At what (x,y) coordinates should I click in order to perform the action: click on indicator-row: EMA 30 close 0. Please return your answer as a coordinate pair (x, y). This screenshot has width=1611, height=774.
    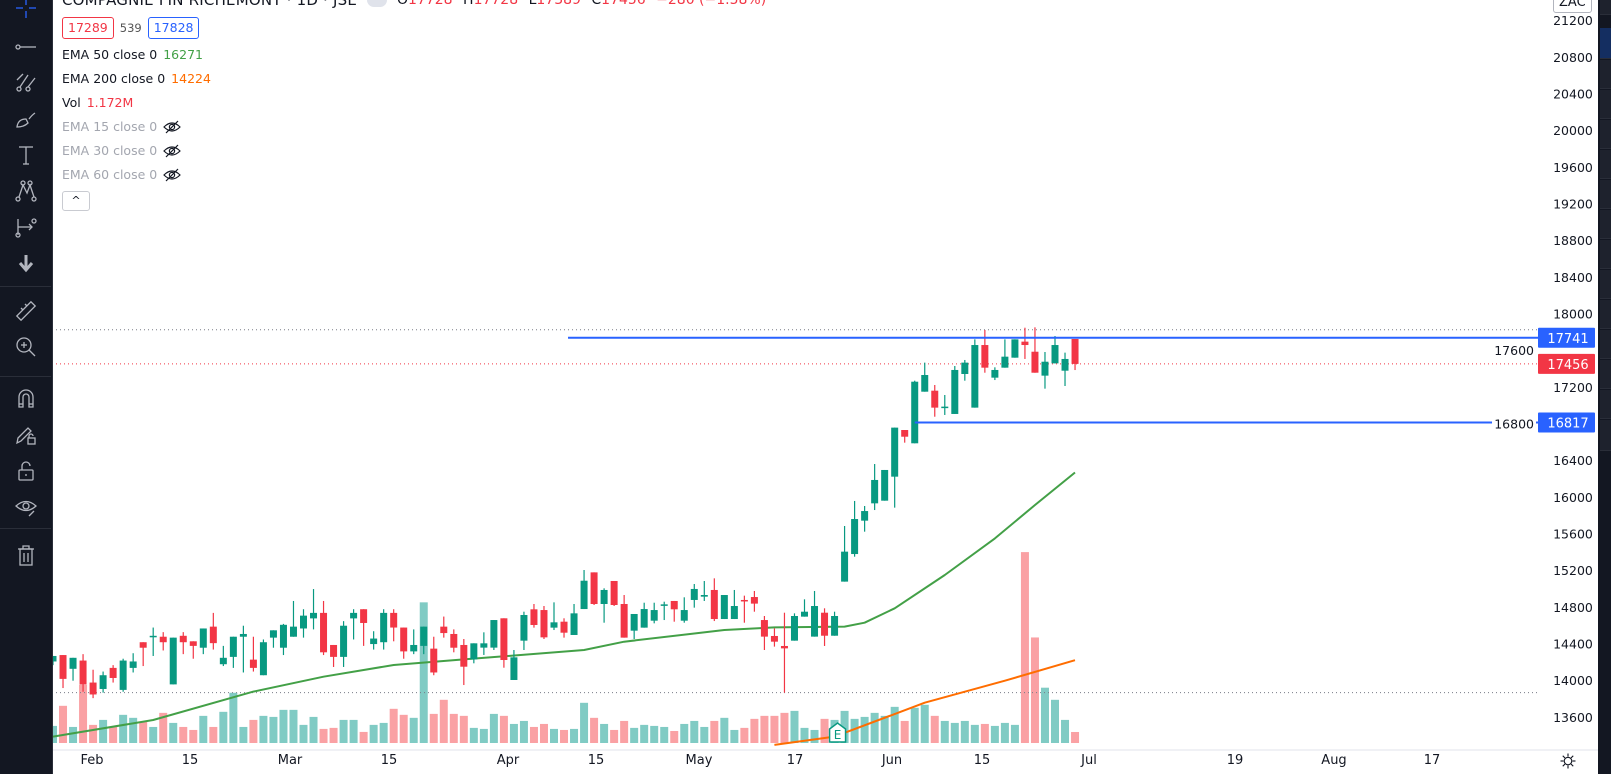
    Looking at the image, I should click on (417, 151).